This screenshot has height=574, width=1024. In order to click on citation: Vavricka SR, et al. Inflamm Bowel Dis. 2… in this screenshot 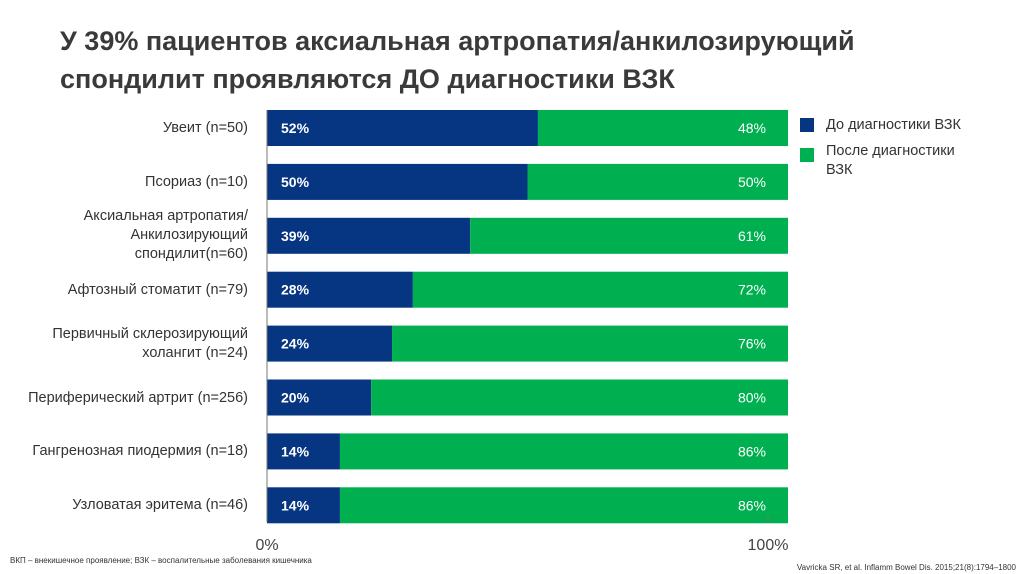, I will do `click(906, 567)`.